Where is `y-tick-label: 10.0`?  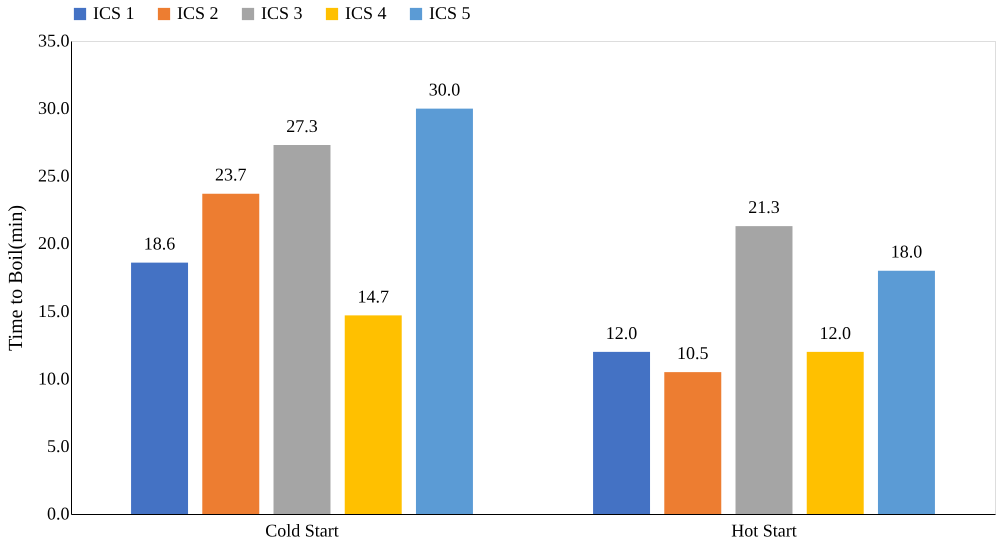
y-tick-label: 10.0 is located at coordinates (54, 378).